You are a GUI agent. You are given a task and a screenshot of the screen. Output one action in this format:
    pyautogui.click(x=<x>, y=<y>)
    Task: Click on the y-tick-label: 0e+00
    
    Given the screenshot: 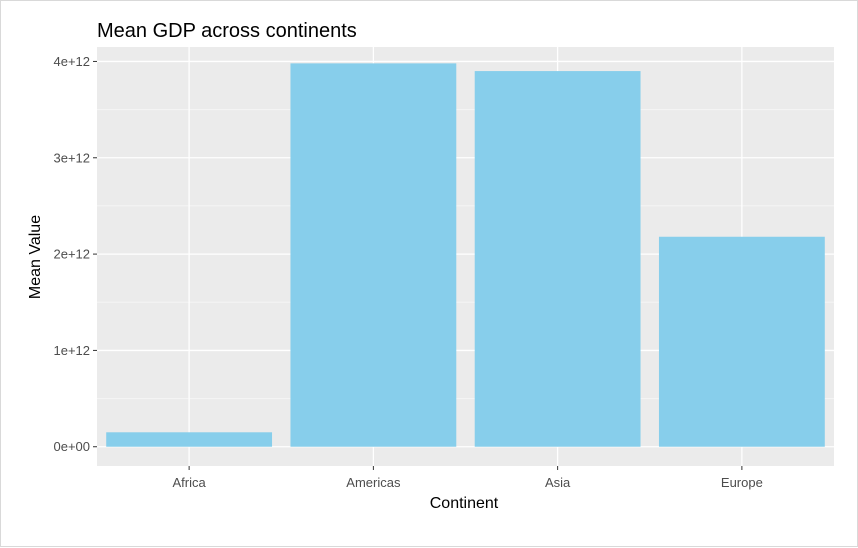 What is the action you would take?
    pyautogui.click(x=71, y=446)
    